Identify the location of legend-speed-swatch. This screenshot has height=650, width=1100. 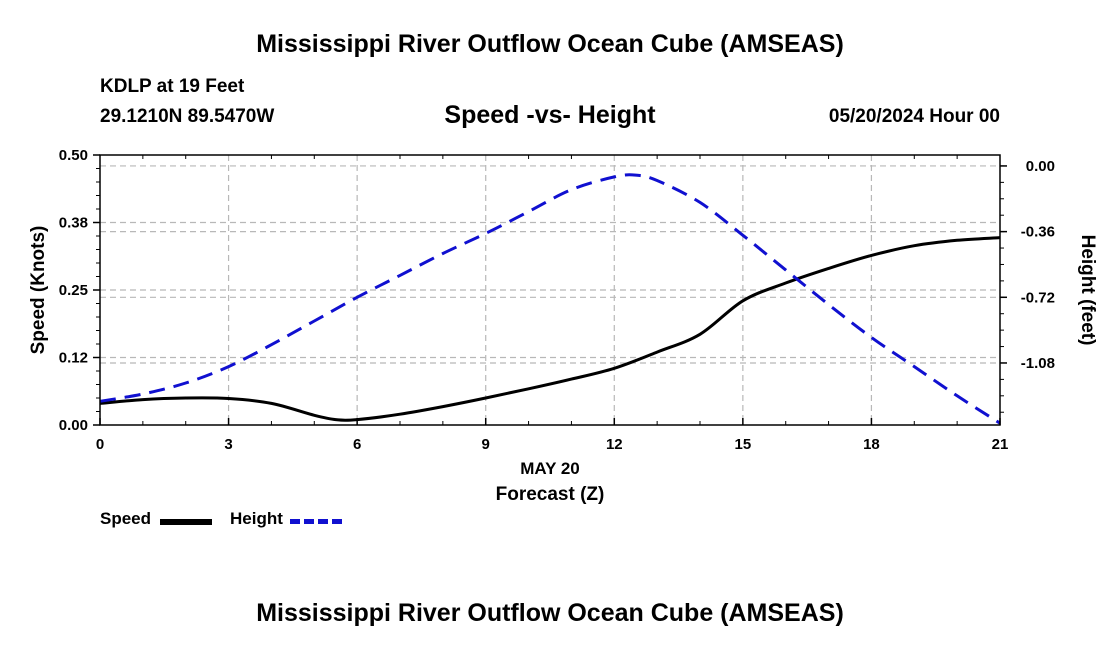
(186, 522).